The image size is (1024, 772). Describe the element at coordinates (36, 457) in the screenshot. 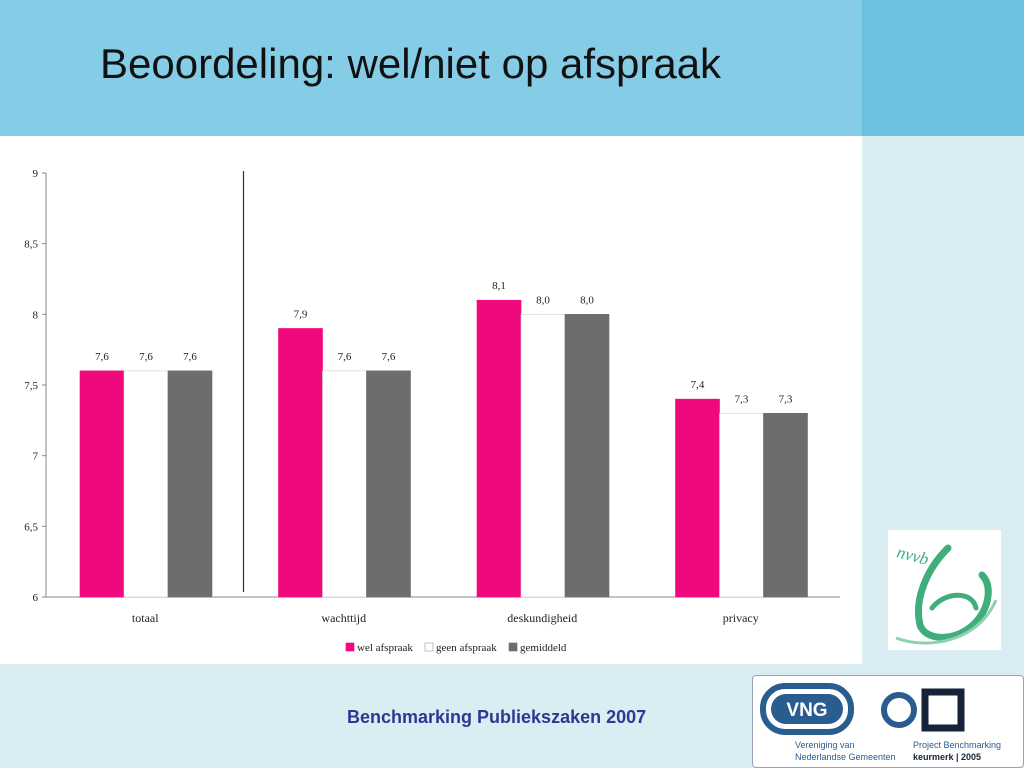

I see `y-tick-label: 7` at that location.